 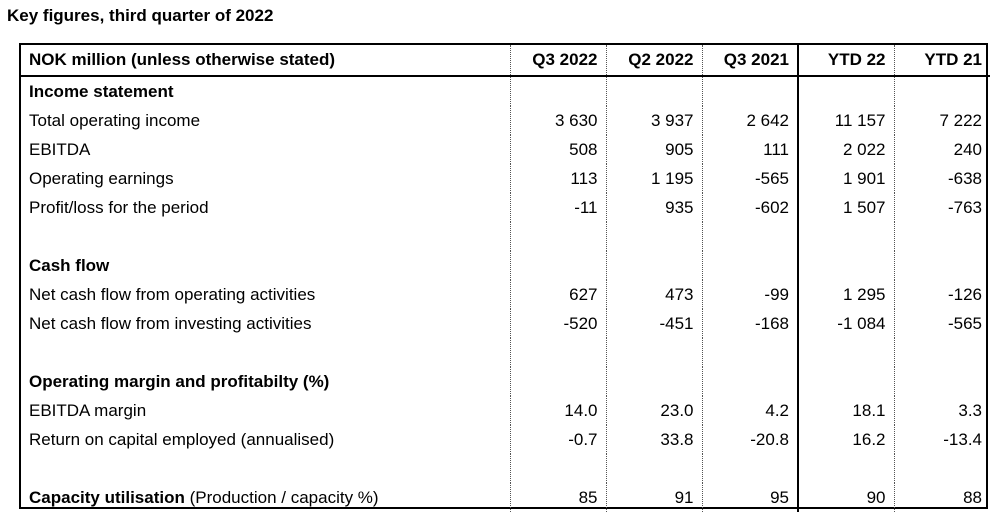 What do you see at coordinates (941, 497) in the screenshot?
I see `cell-value: 88` at bounding box center [941, 497].